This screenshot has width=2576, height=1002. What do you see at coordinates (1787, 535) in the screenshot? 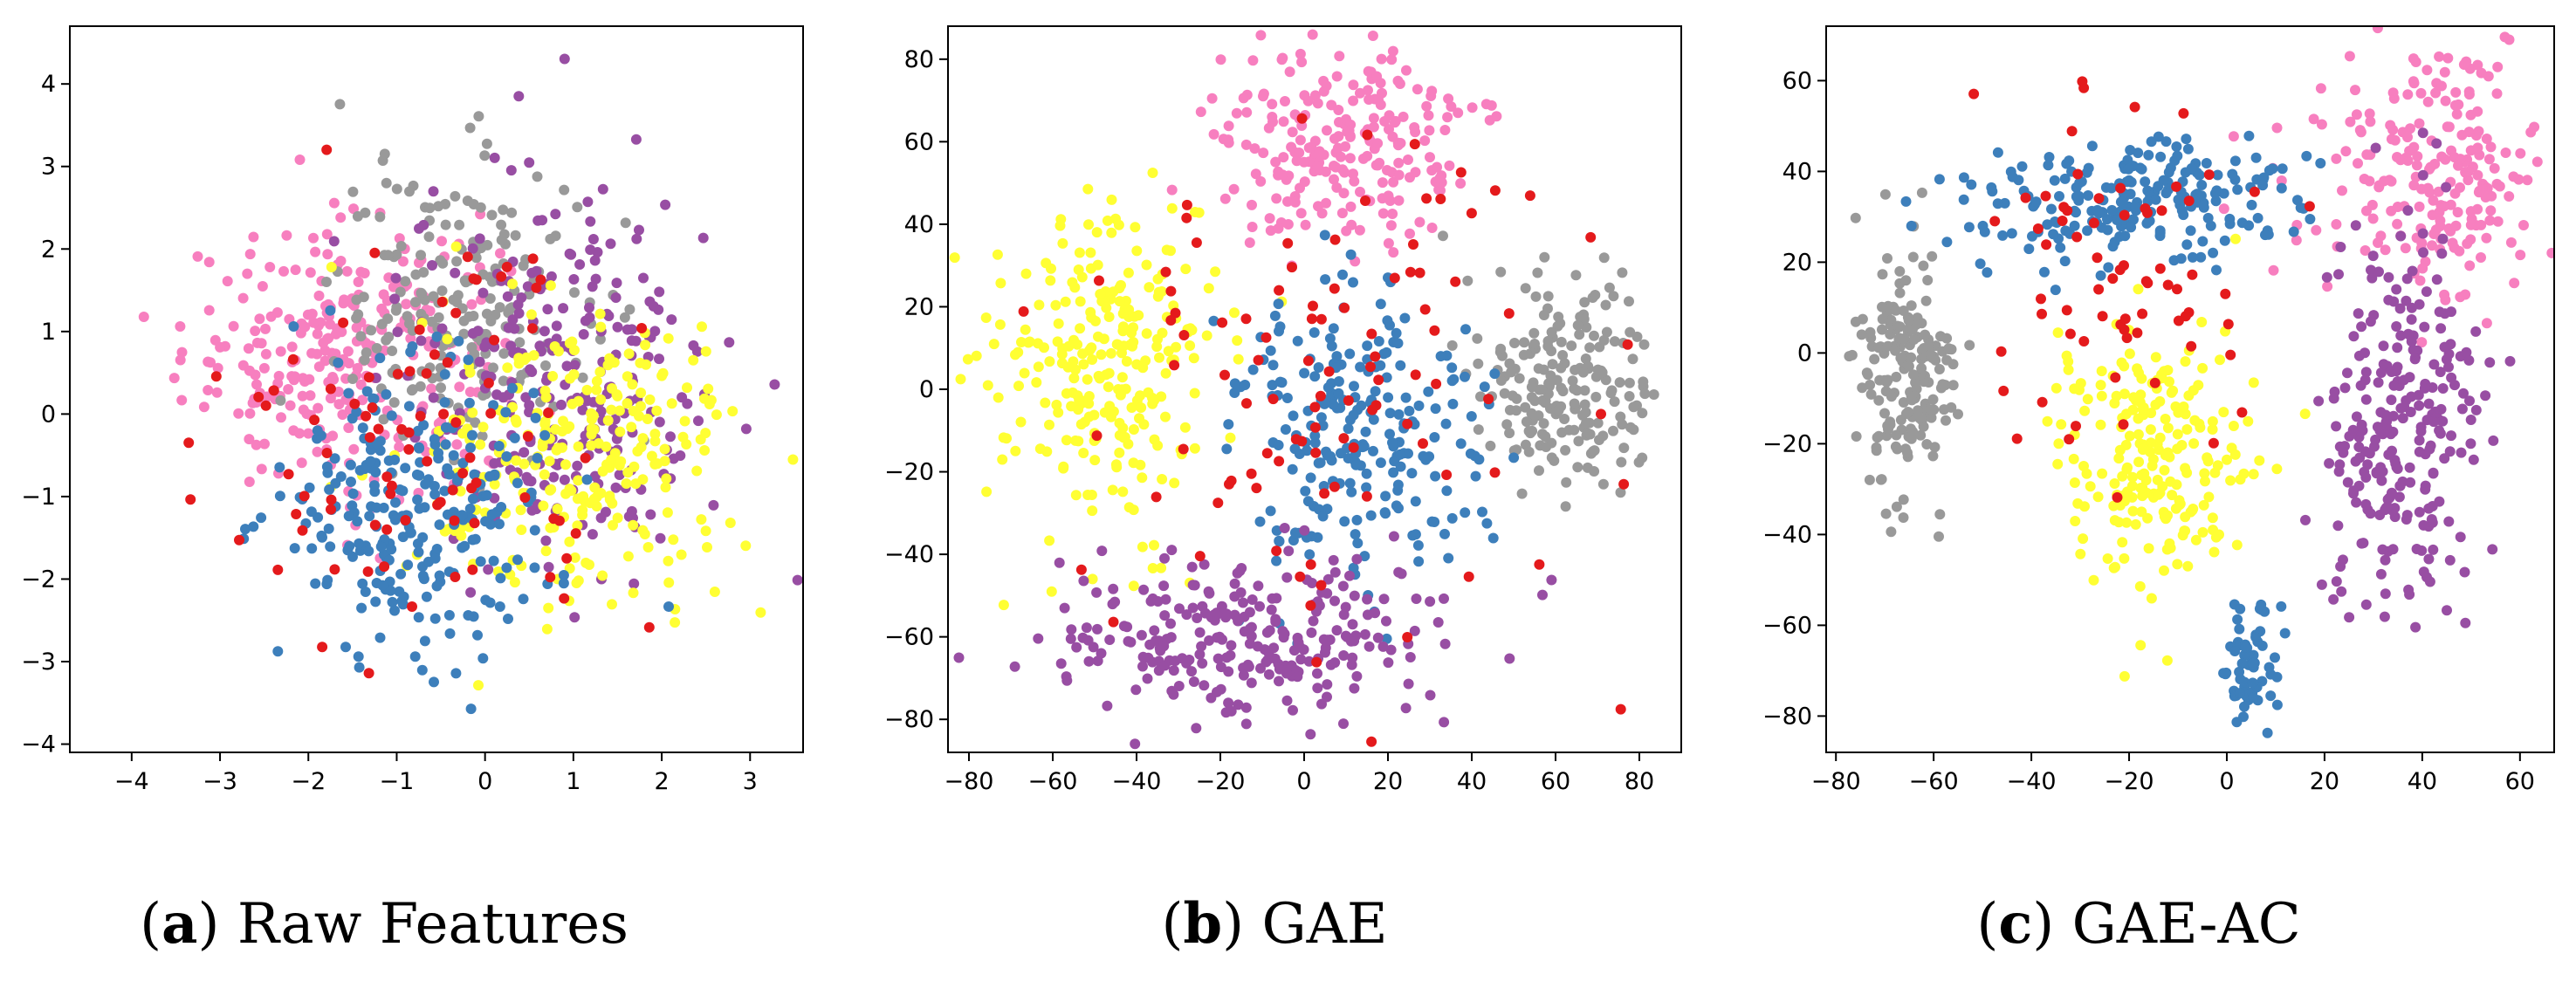
I see `y-tick-label: −40` at bounding box center [1787, 535].